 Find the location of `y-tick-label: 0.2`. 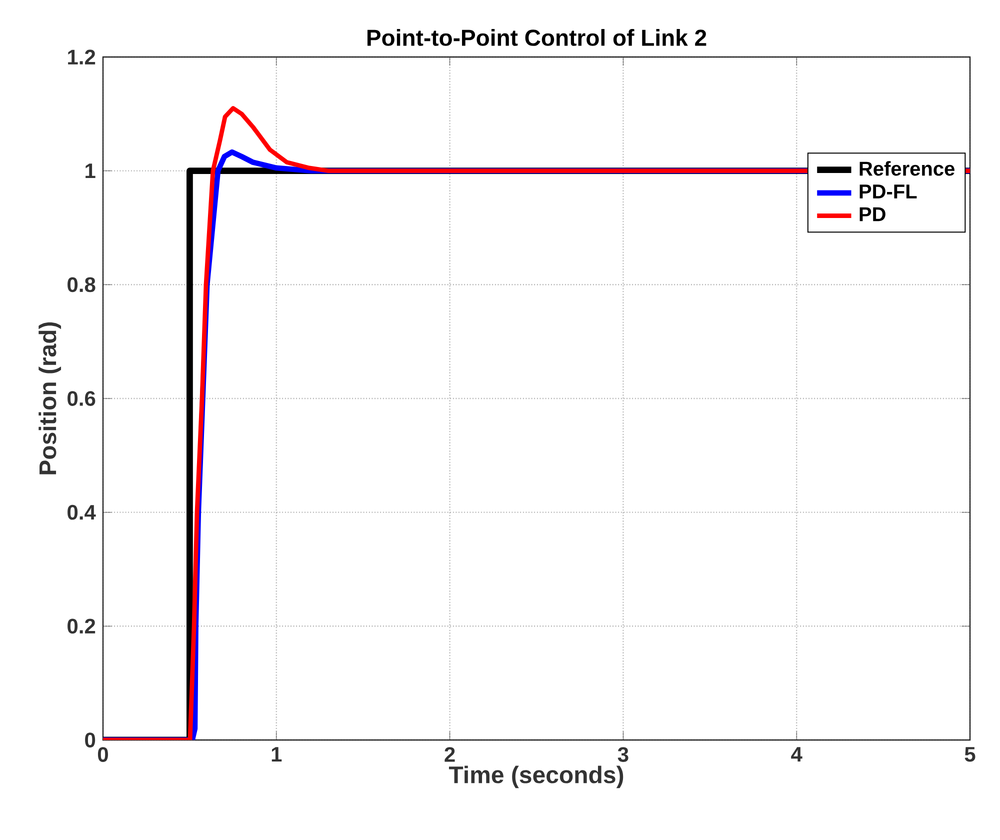

y-tick-label: 0.2 is located at coordinates (82, 626).